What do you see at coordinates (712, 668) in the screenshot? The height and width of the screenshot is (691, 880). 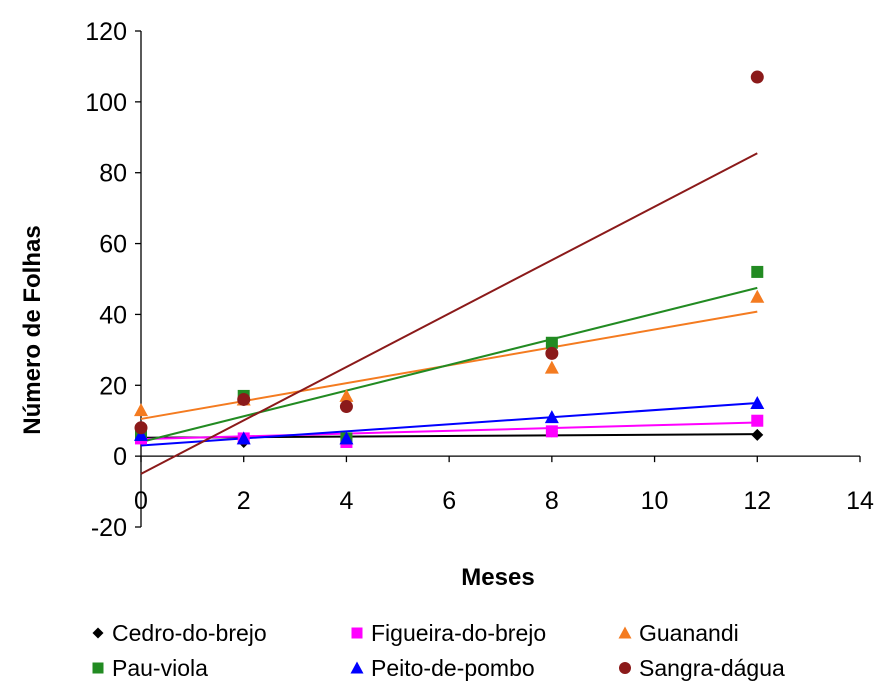 I see `legend-label-6: Sangra-dágua` at bounding box center [712, 668].